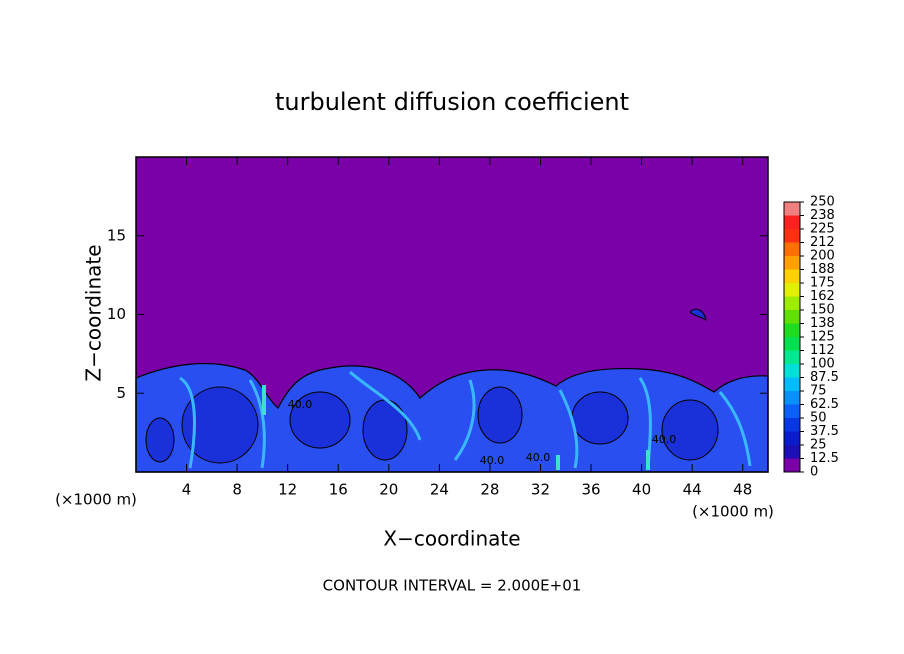  I want to click on colorbar-label: 225, so click(822, 229).